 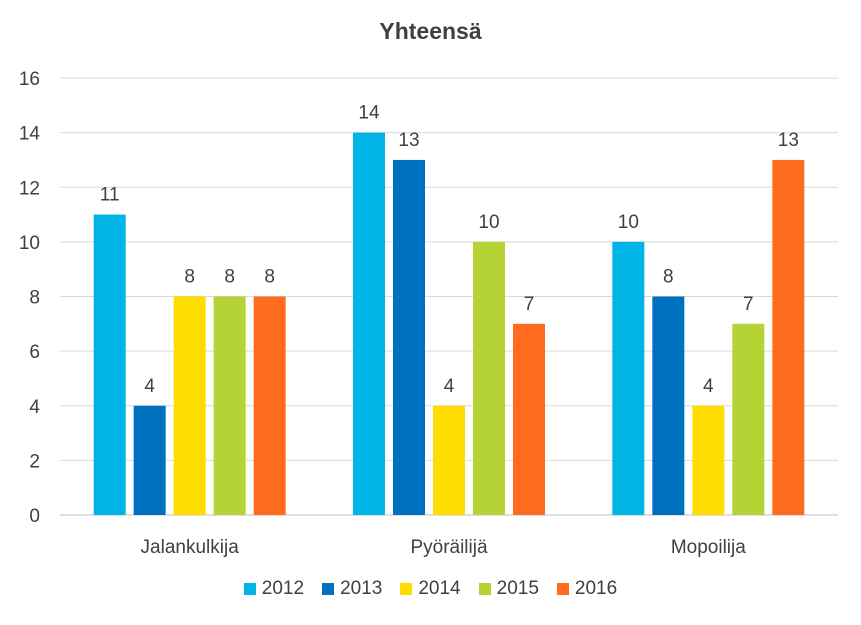 I want to click on legend-label: 2013, so click(x=361, y=588).